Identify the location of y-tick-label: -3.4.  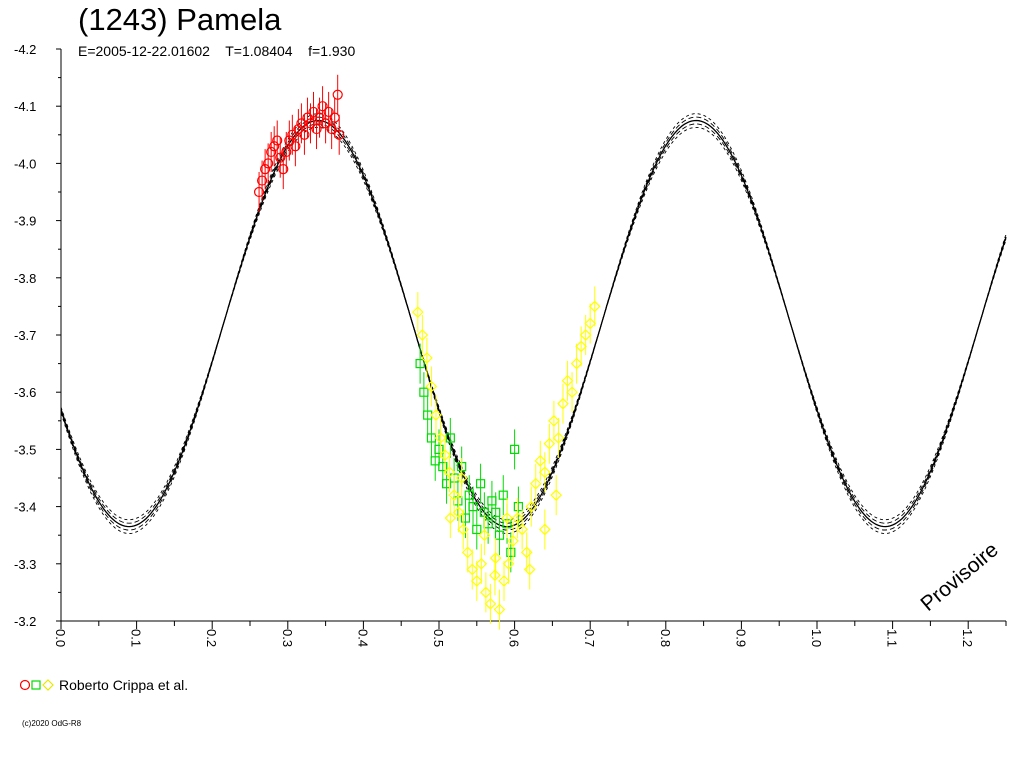
(25, 507).